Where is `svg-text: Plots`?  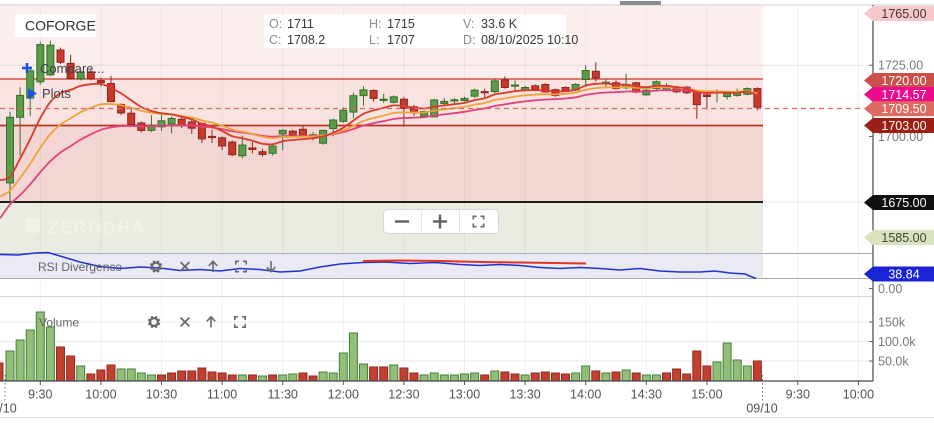
svg-text: Plots is located at coordinates (56, 93).